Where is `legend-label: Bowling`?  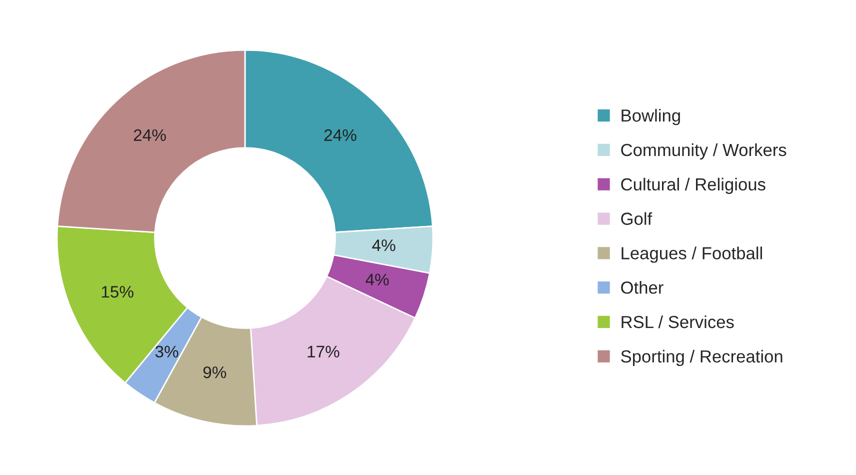 legend-label: Bowling is located at coordinates (651, 117).